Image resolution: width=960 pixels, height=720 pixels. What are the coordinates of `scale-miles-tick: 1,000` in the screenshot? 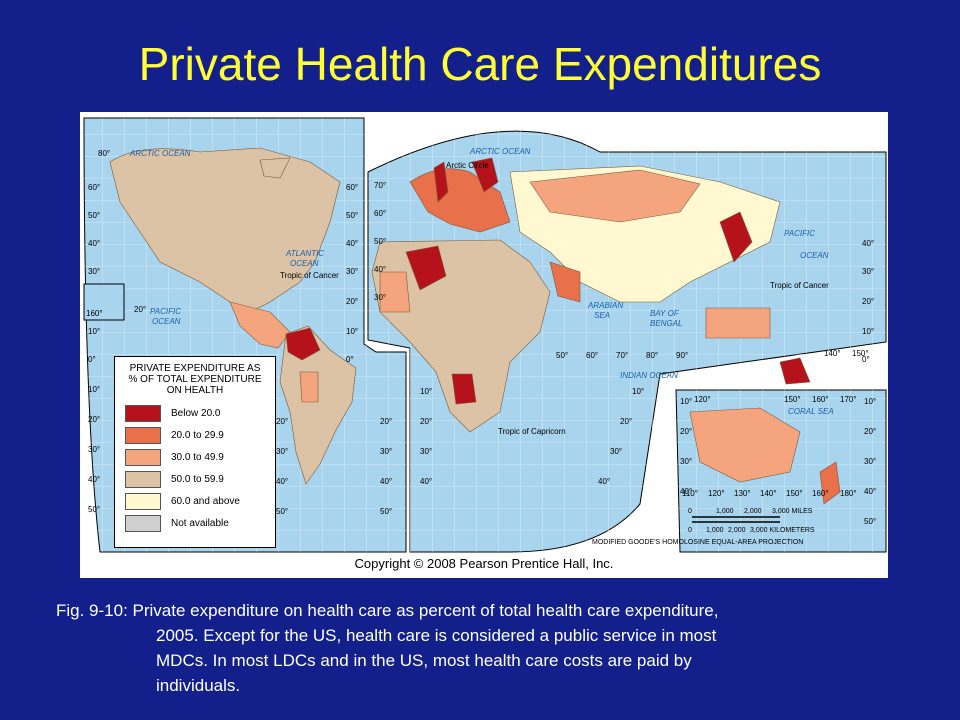 It's located at (725, 511).